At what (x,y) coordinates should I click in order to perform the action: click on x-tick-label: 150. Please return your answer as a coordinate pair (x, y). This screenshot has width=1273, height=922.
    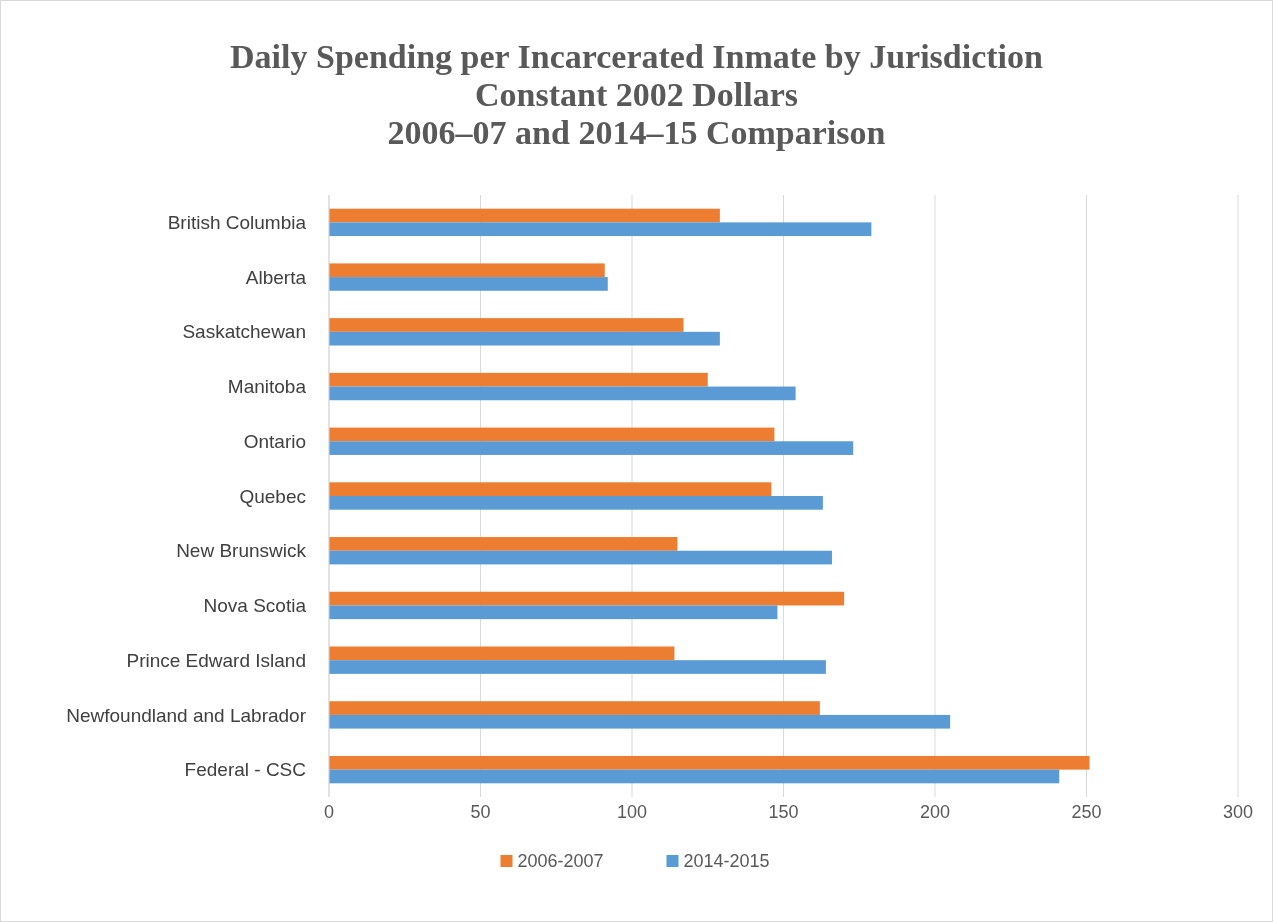
    Looking at the image, I should click on (783, 812).